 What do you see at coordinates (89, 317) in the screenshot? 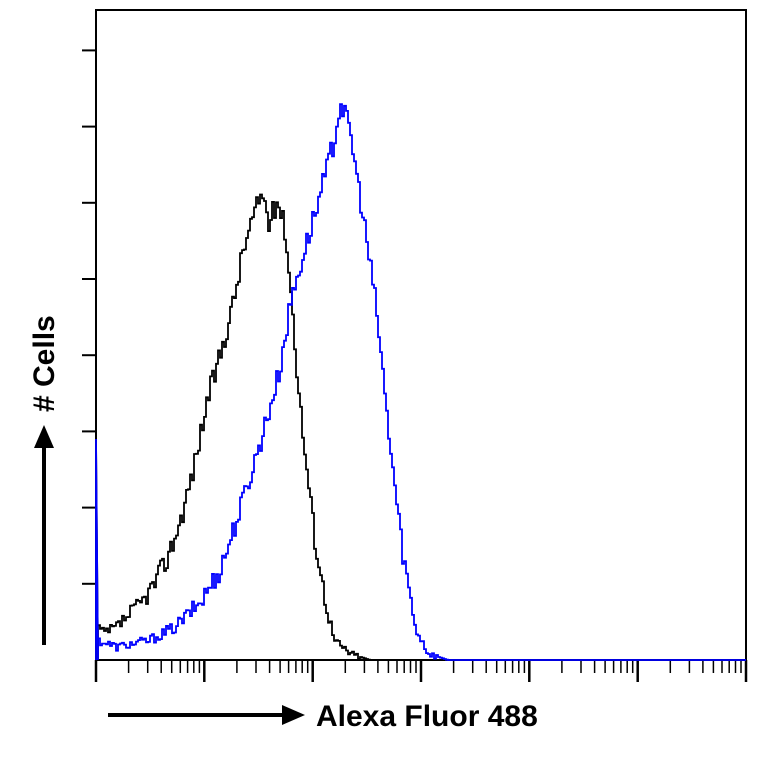
I see `y-axis-ticks` at bounding box center [89, 317].